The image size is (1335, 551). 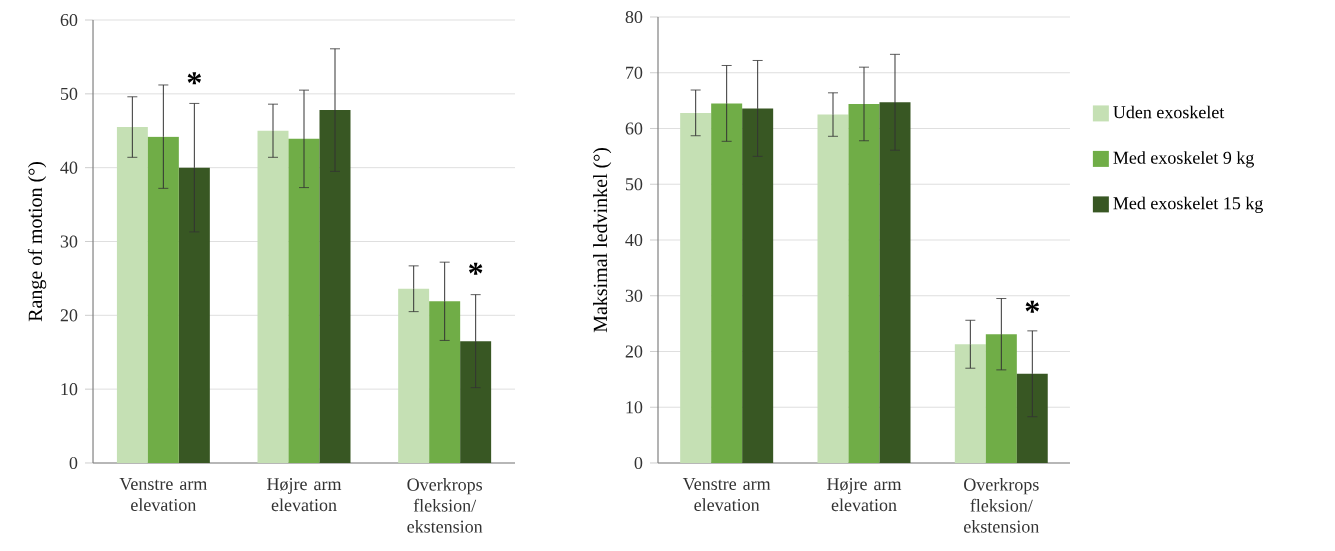 What do you see at coordinates (634, 17) in the screenshot?
I see `y-tick-label: 80` at bounding box center [634, 17].